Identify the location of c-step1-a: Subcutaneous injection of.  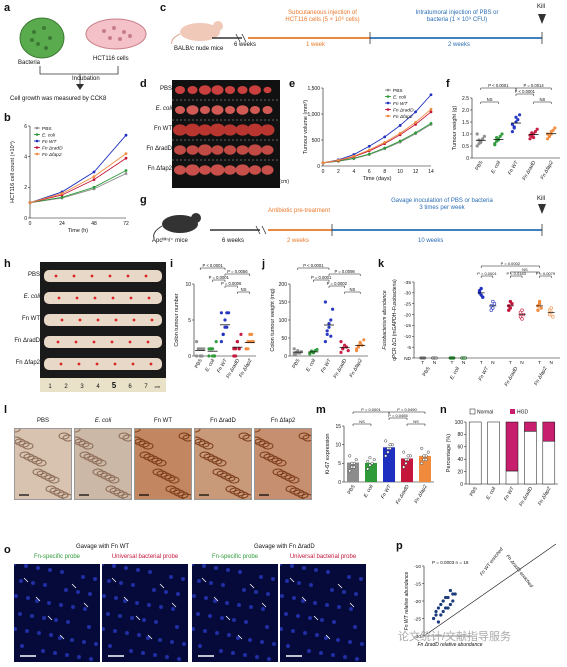
(322, 13).